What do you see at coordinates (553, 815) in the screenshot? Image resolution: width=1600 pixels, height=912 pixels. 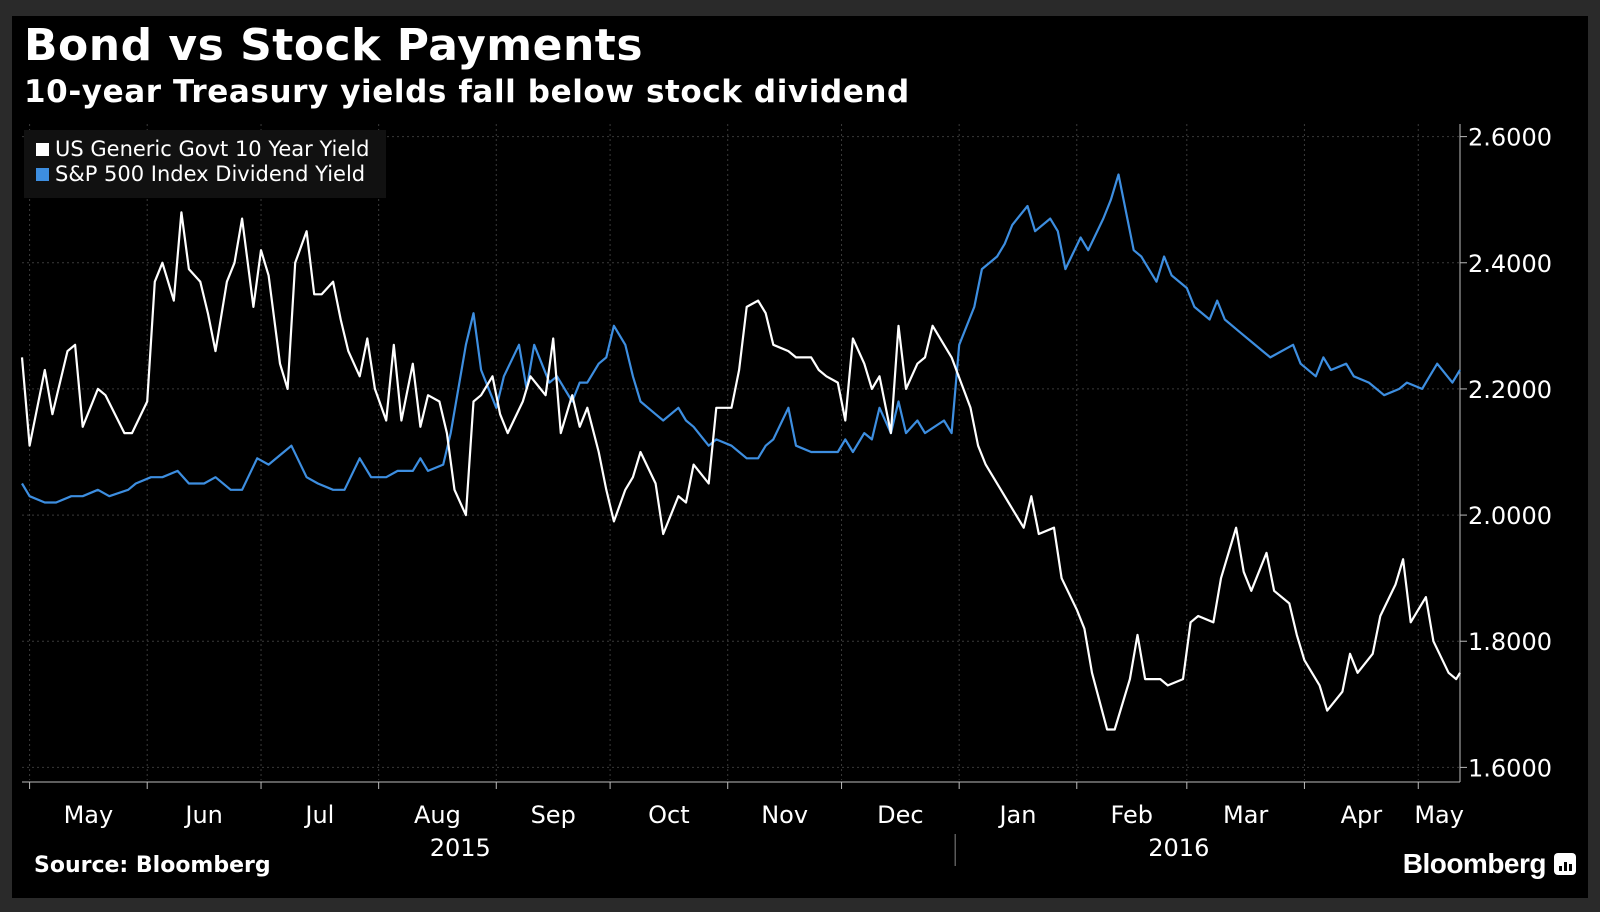 I see `x-tick-label: Sep` at bounding box center [553, 815].